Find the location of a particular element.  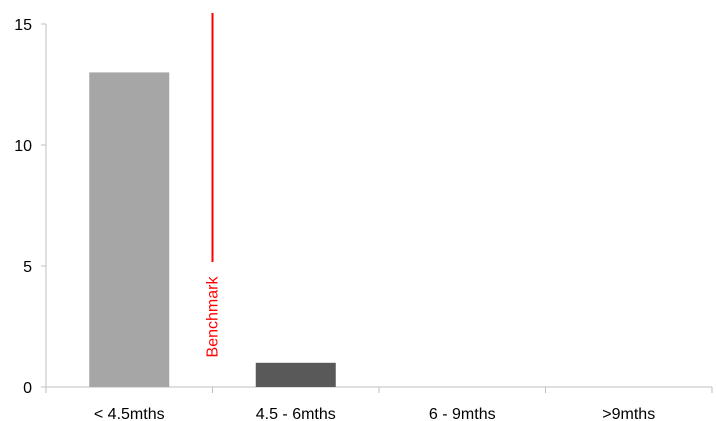

y-tick-label: 10 is located at coordinates (23, 146).